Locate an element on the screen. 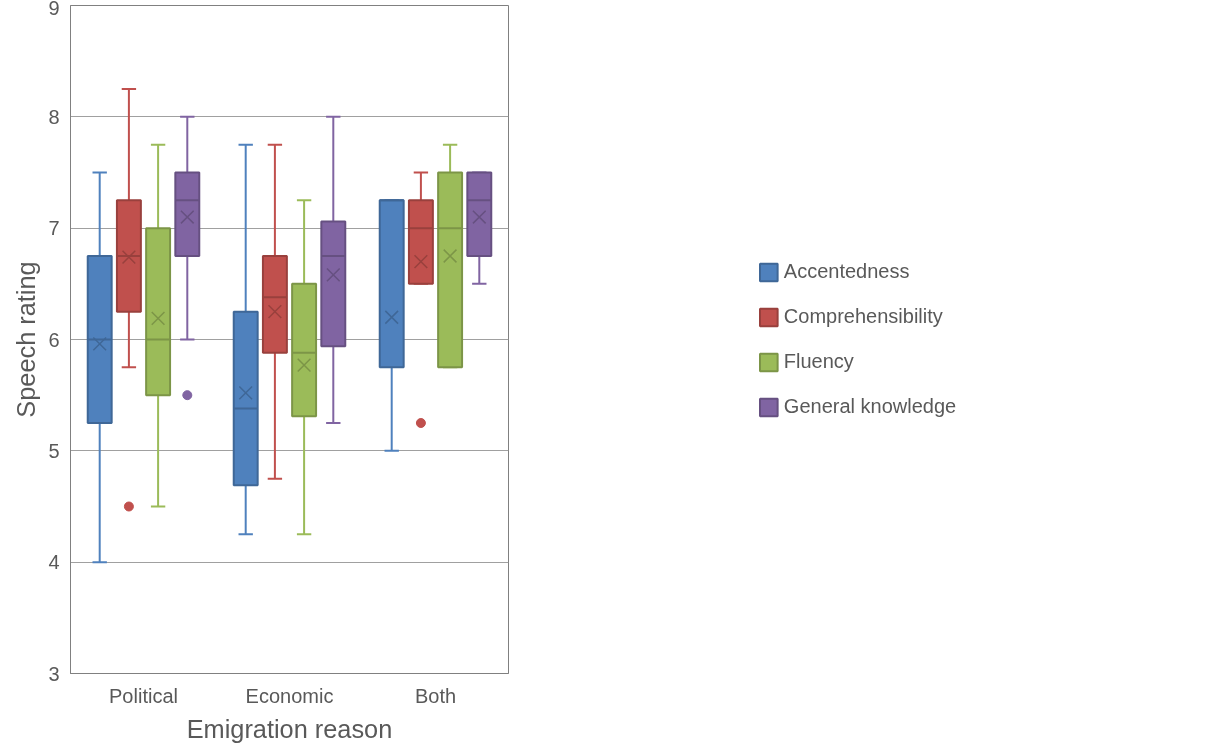  y-tick-label: 6 is located at coordinates (54, 339).